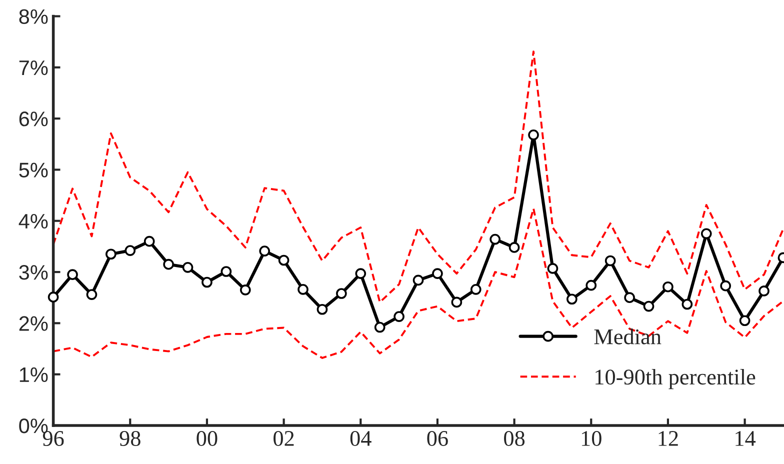  I want to click on y-tick-label: 8%, so click(33, 16).